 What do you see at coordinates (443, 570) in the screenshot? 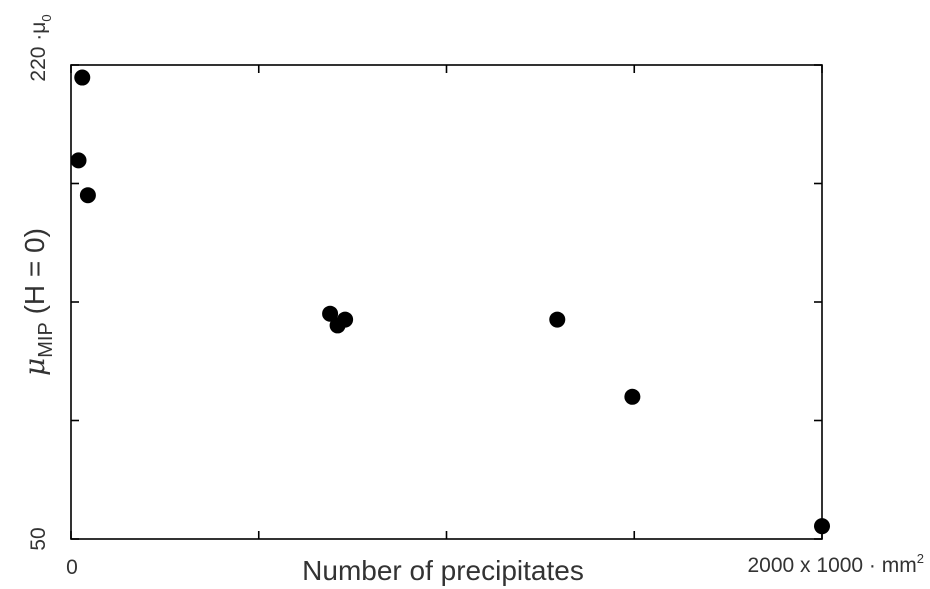
I see `x-axis-label: Number of precipitates` at bounding box center [443, 570].